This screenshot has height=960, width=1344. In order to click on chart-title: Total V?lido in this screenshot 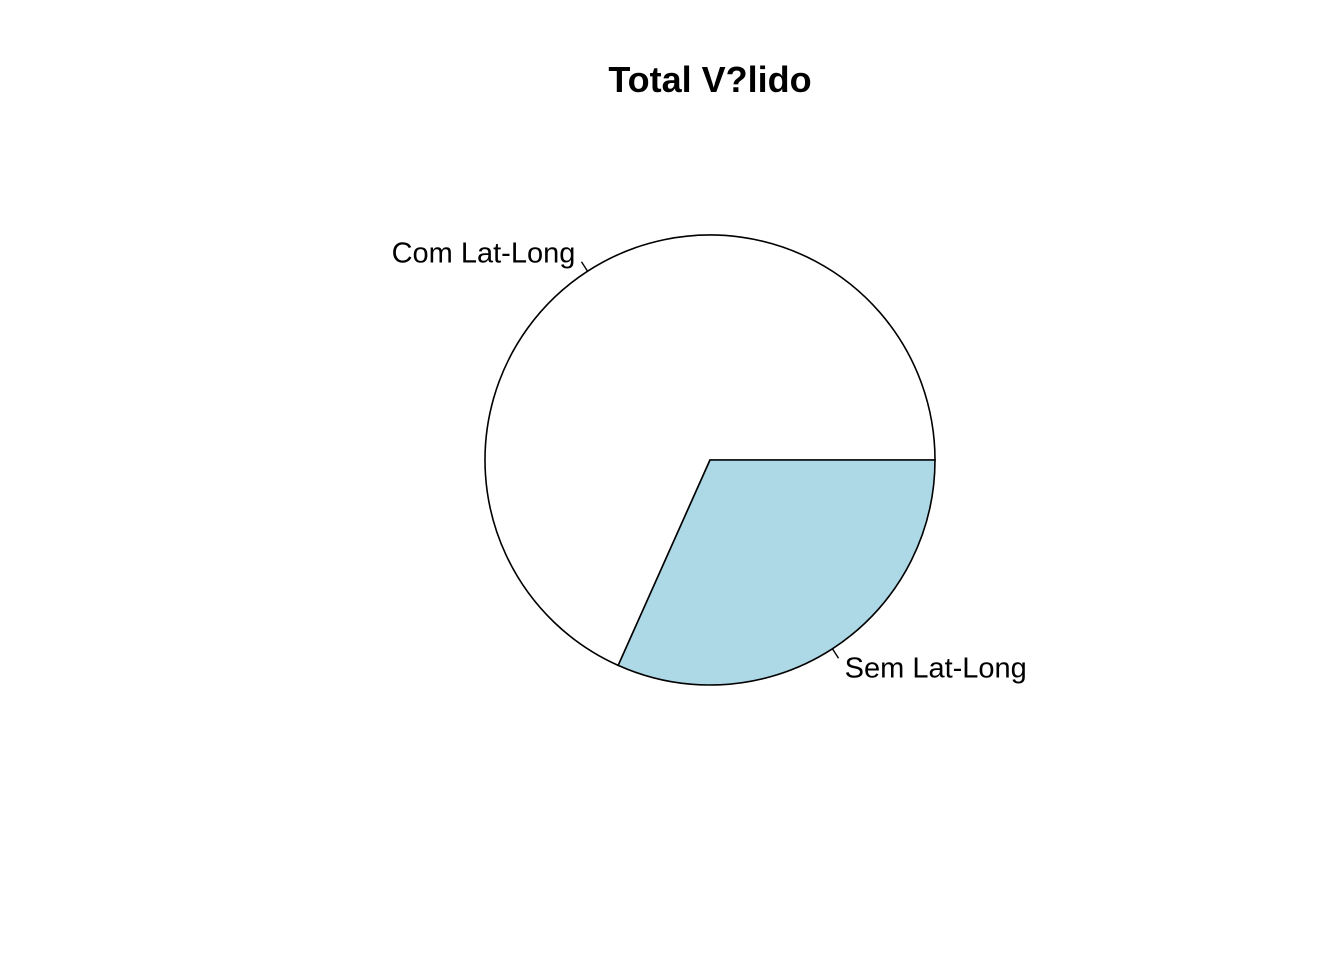, I will do `click(709, 79)`.